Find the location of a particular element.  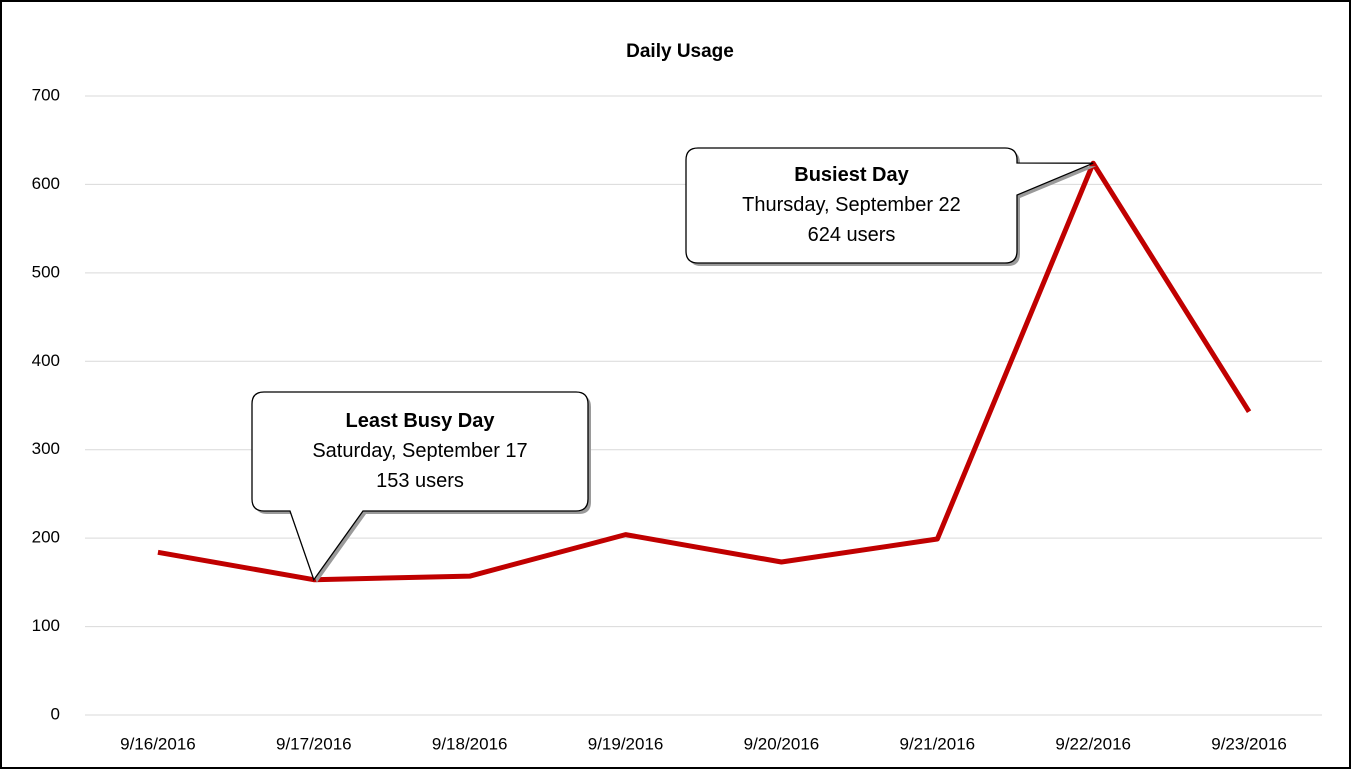

y-tick-label: 400 is located at coordinates (46, 360).